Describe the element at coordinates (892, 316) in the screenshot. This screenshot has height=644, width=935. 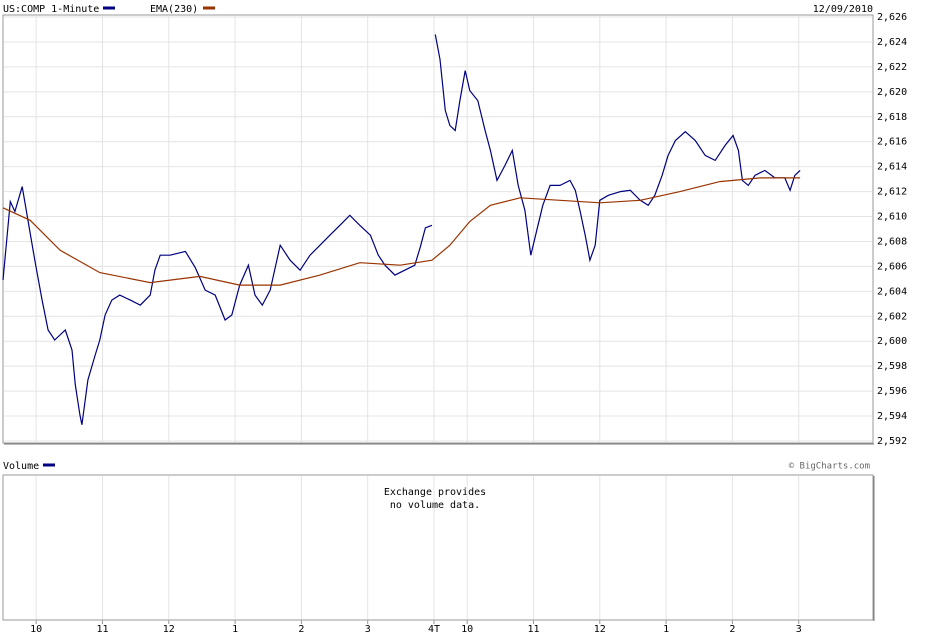
I see `y-tick-label: 2,602` at that location.